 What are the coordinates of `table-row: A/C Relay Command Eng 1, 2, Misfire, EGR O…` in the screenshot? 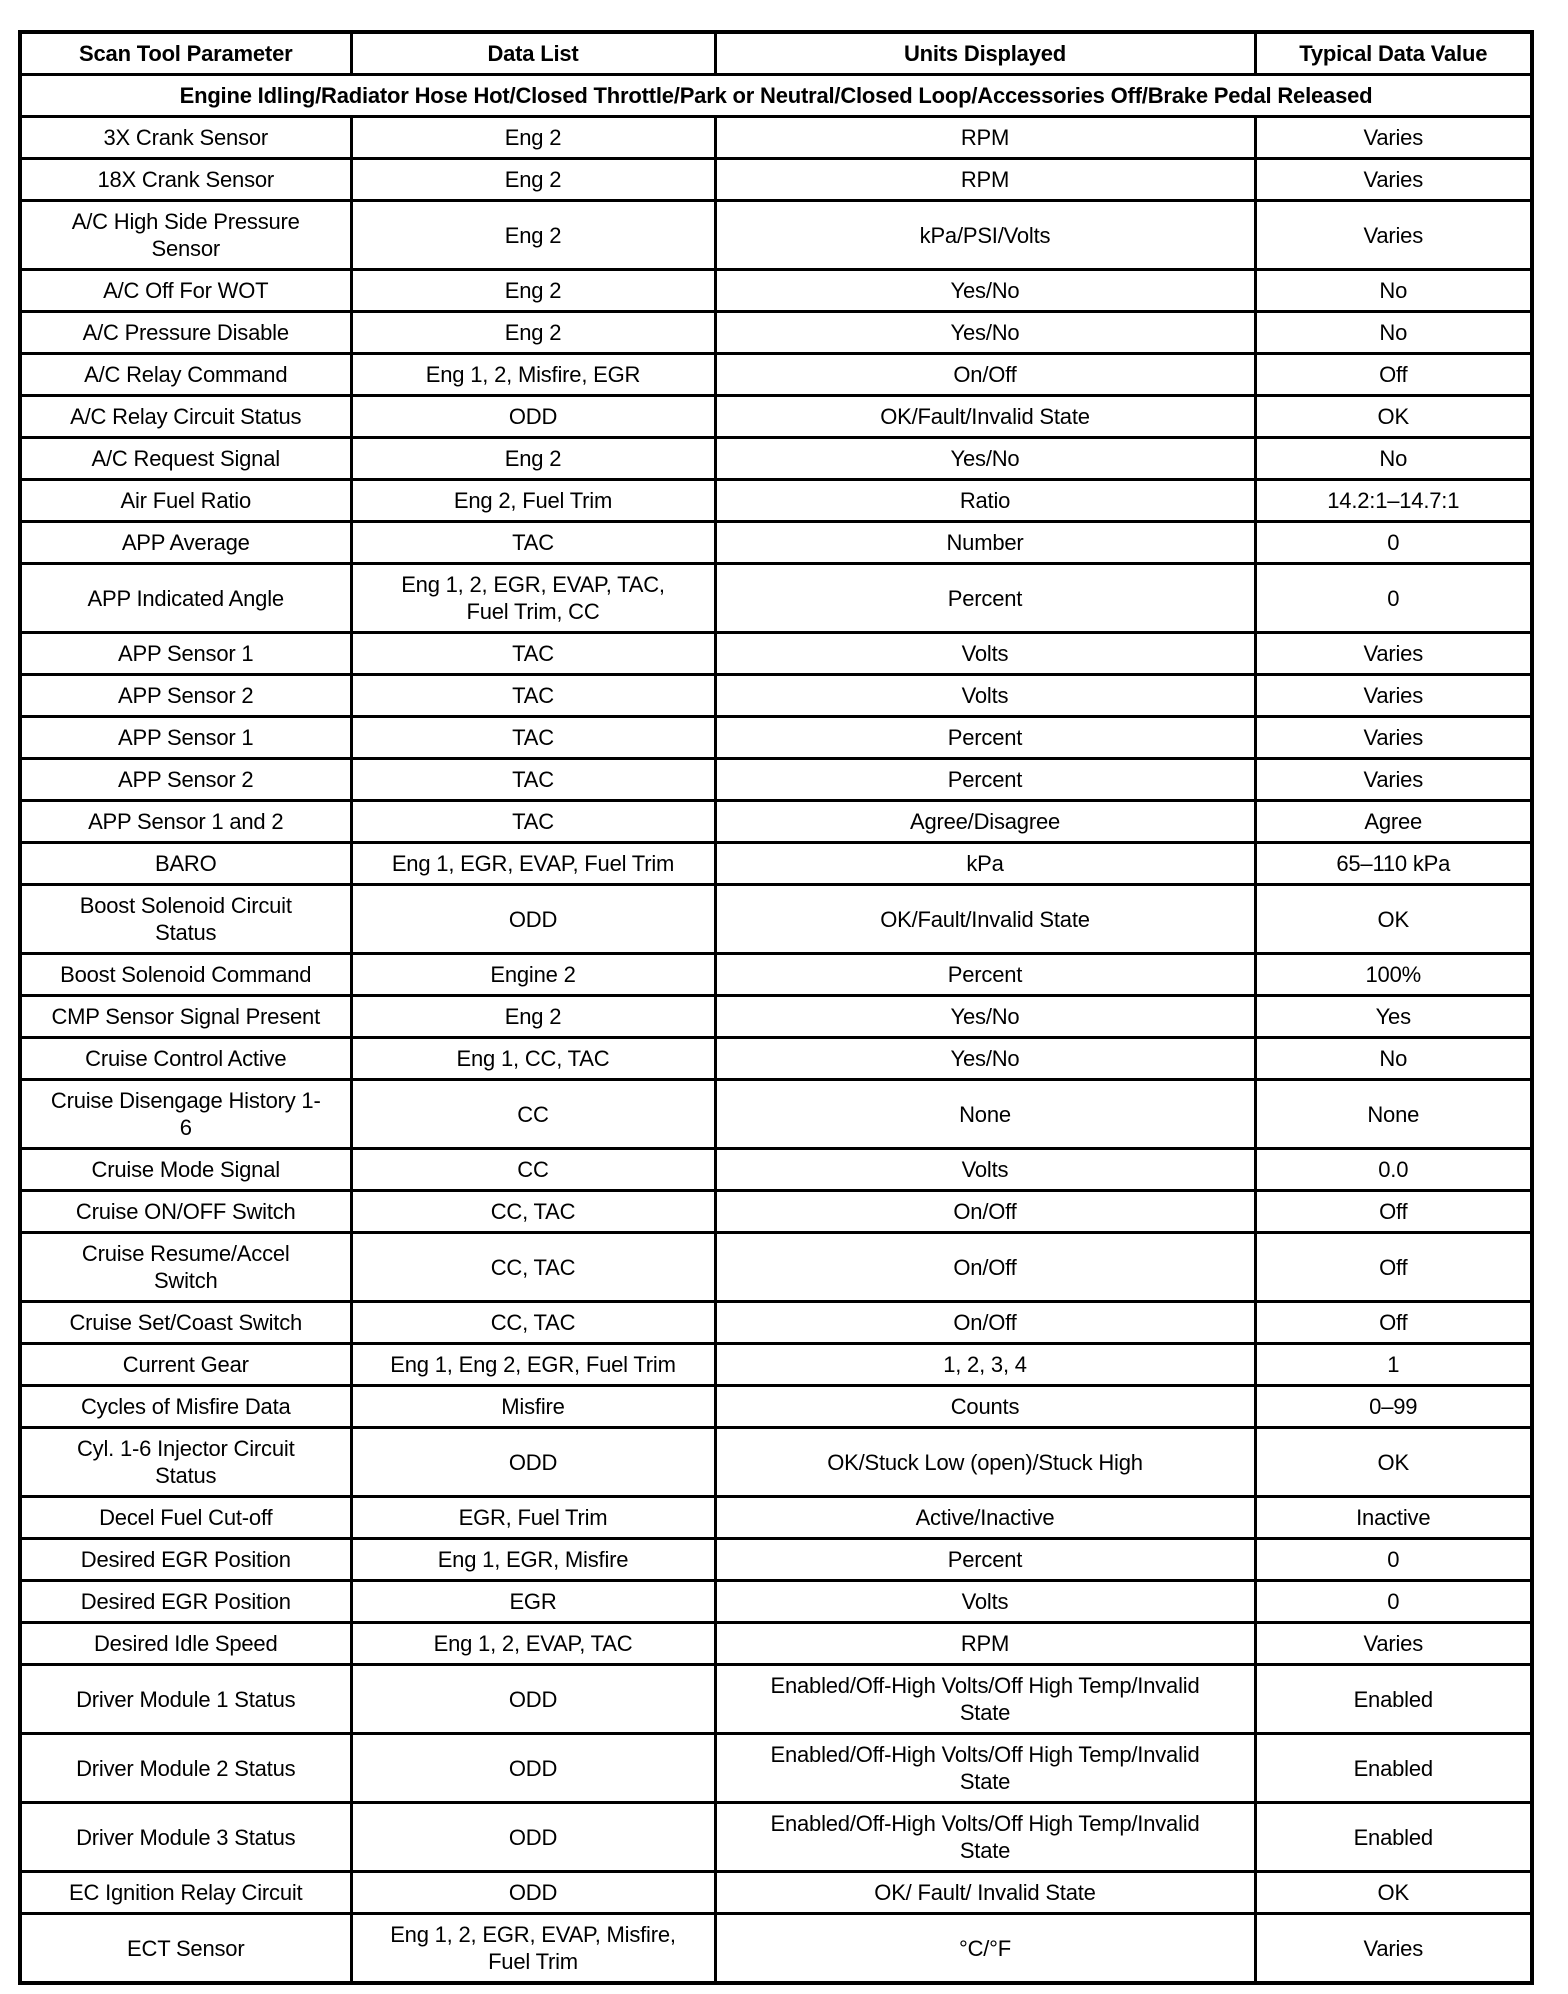 It's located at (776, 374).